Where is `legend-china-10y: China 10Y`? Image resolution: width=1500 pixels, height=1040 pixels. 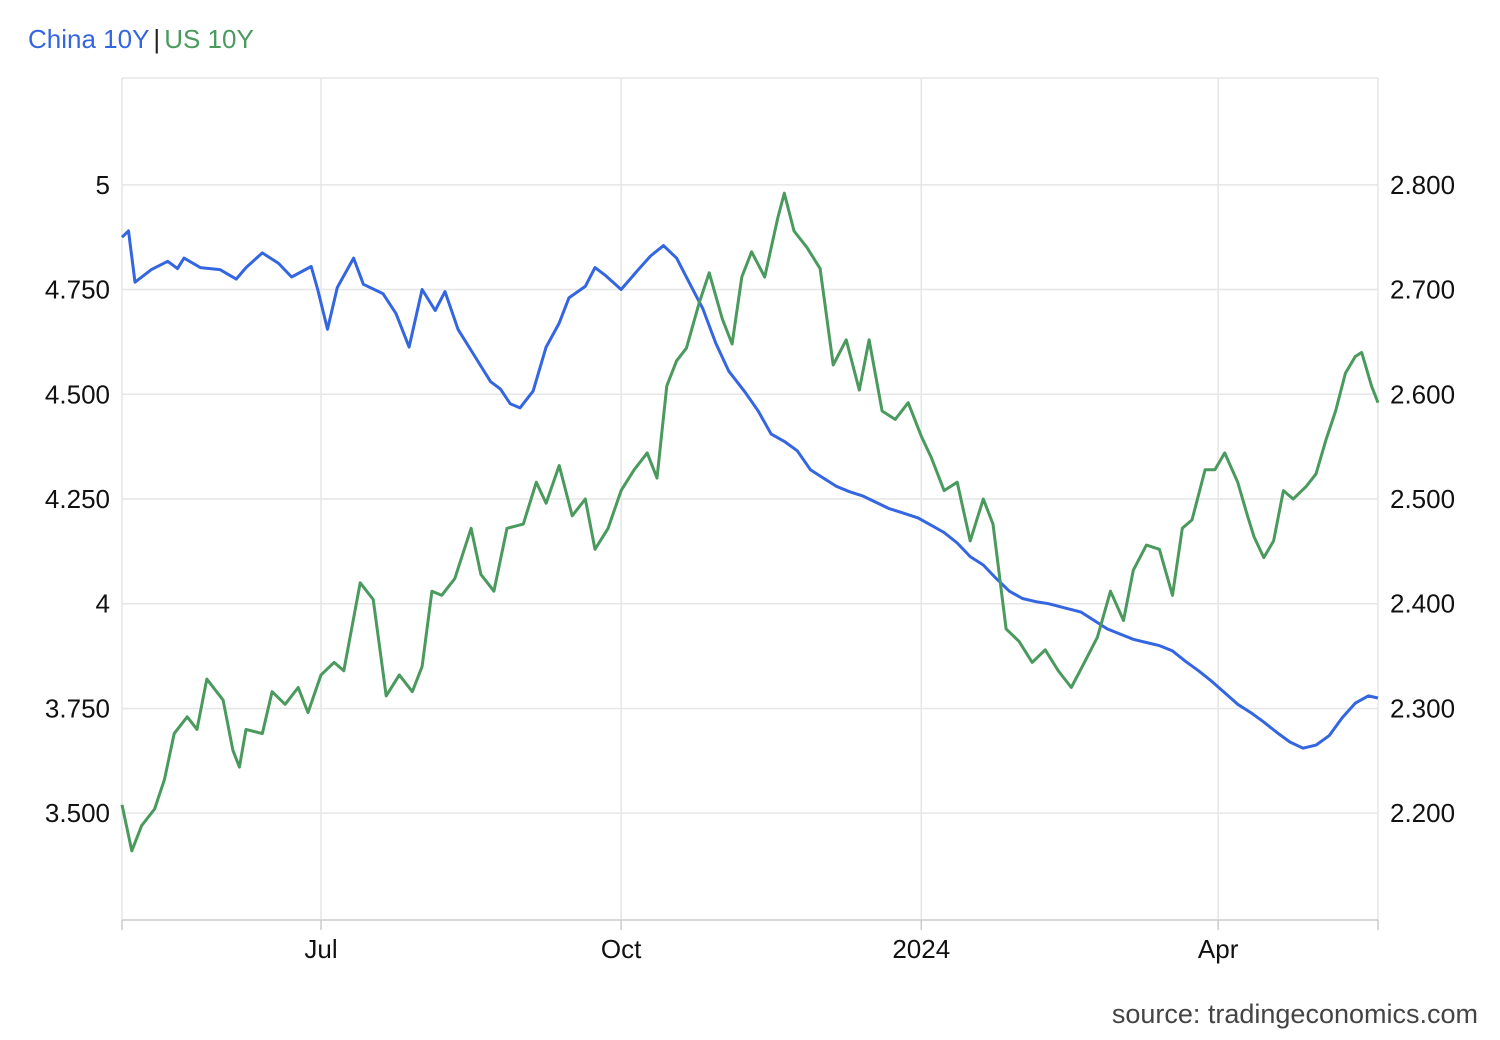 legend-china-10y: China 10Y is located at coordinates (89, 39).